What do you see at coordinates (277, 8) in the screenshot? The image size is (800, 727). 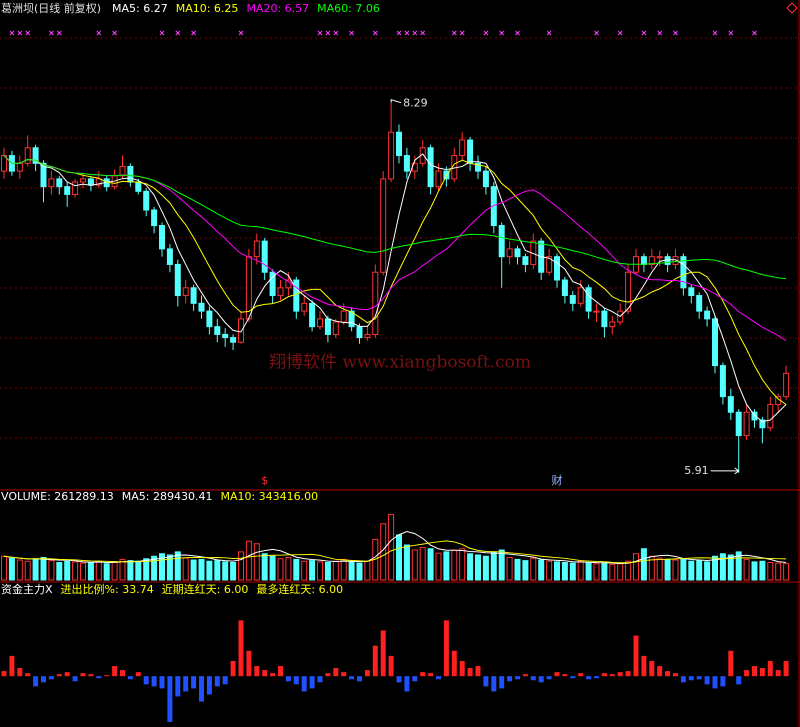 I see `legend-entry: MA20: 6.57` at bounding box center [277, 8].